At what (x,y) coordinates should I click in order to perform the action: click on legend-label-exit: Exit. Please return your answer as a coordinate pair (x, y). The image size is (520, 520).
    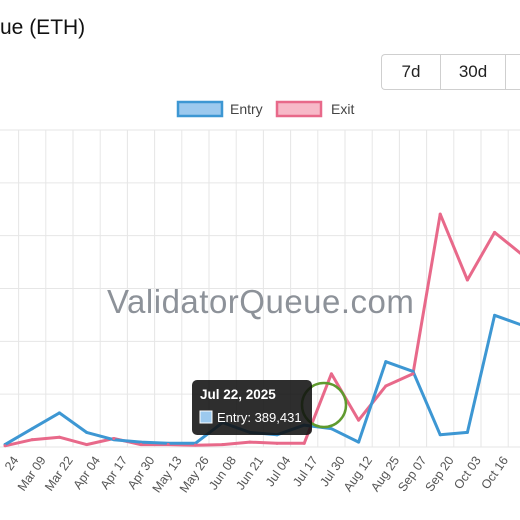
    Looking at the image, I should click on (342, 109).